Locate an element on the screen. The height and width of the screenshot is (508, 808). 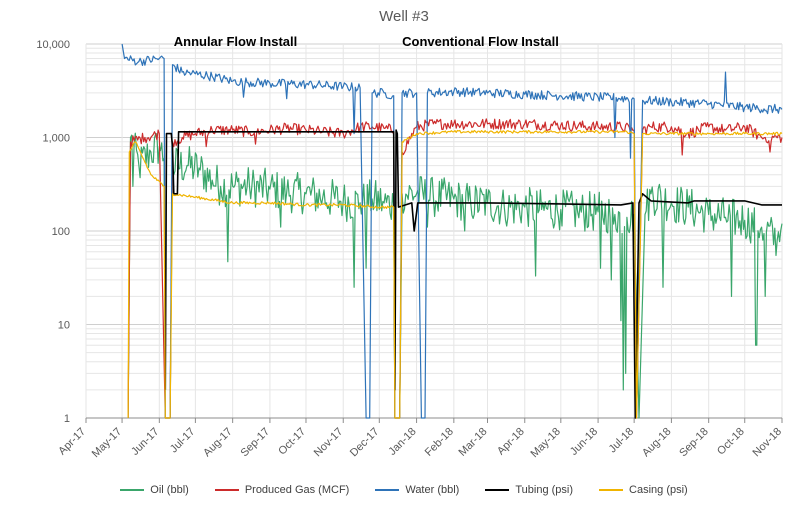
y-tick-label: 100 is located at coordinates (61, 232).